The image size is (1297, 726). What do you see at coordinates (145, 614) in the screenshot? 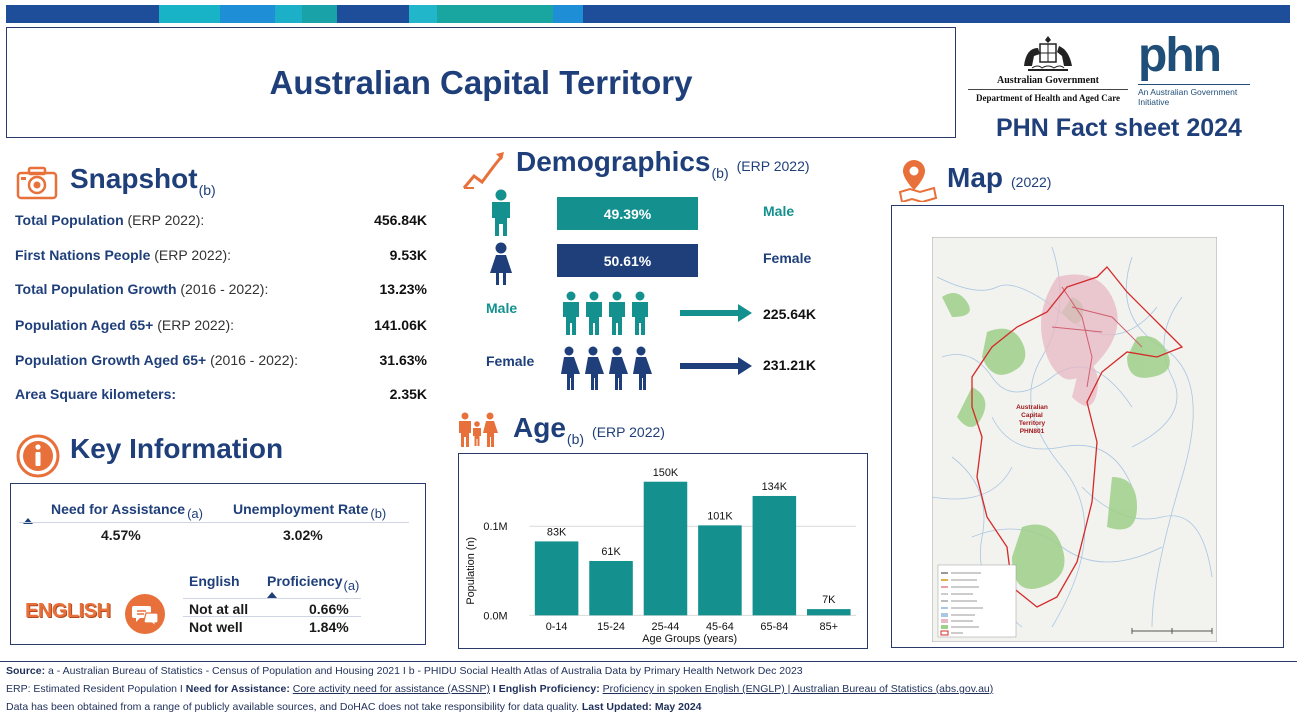
I see `speech-bubble-icon` at bounding box center [145, 614].